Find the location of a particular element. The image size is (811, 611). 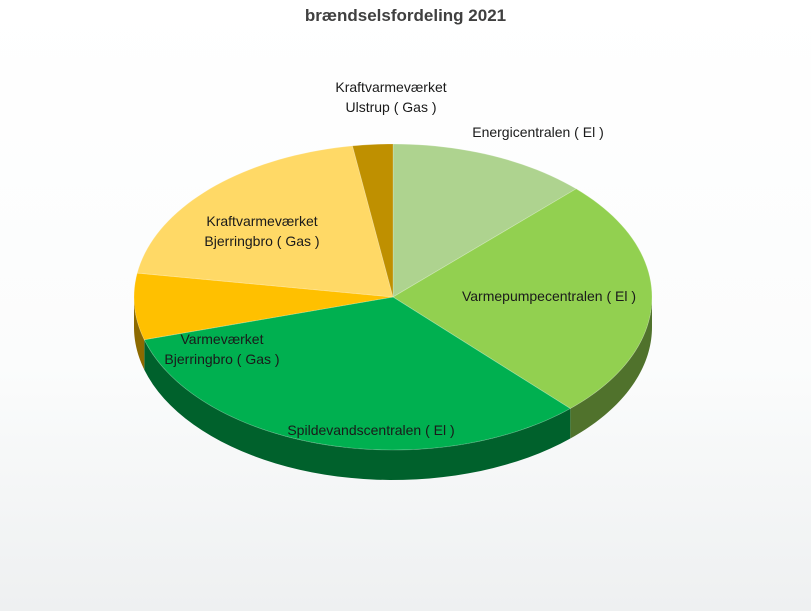

slice-label-0: Energicentralen ( El ) is located at coordinates (538, 132).